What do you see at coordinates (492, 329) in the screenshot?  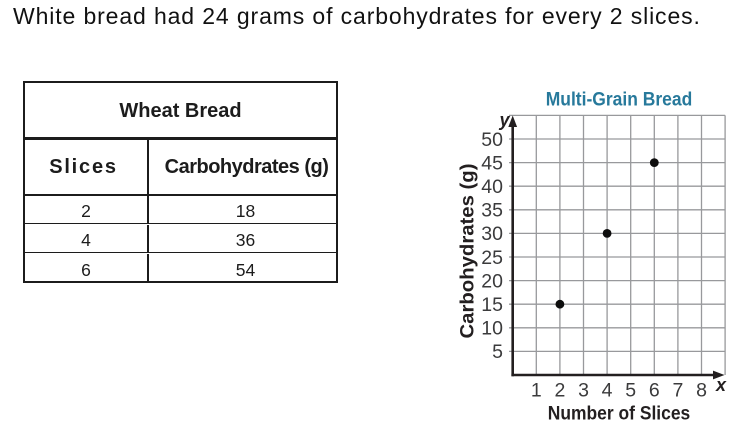 I see `svg-text: 10` at bounding box center [492, 329].